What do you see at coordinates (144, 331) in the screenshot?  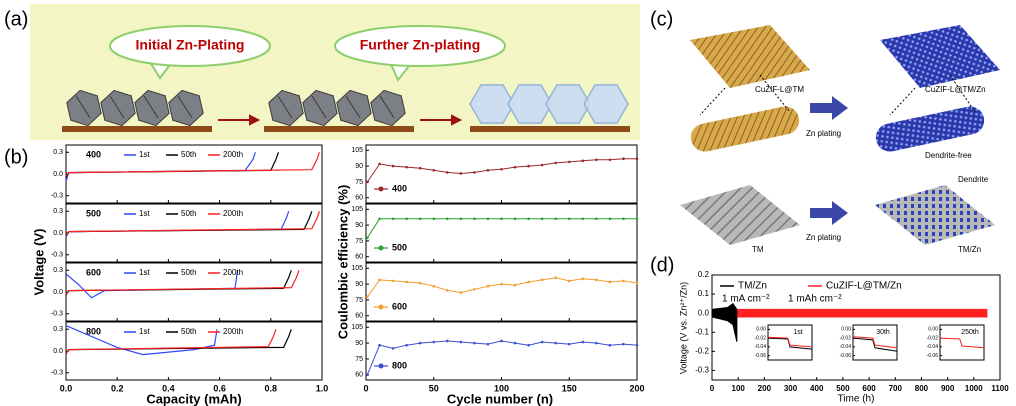 I see `legend-label: 1st` at bounding box center [144, 331].